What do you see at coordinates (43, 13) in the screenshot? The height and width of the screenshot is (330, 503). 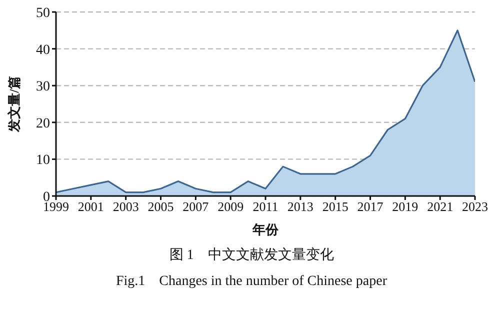 I see `y-tick-label: 50` at bounding box center [43, 13].